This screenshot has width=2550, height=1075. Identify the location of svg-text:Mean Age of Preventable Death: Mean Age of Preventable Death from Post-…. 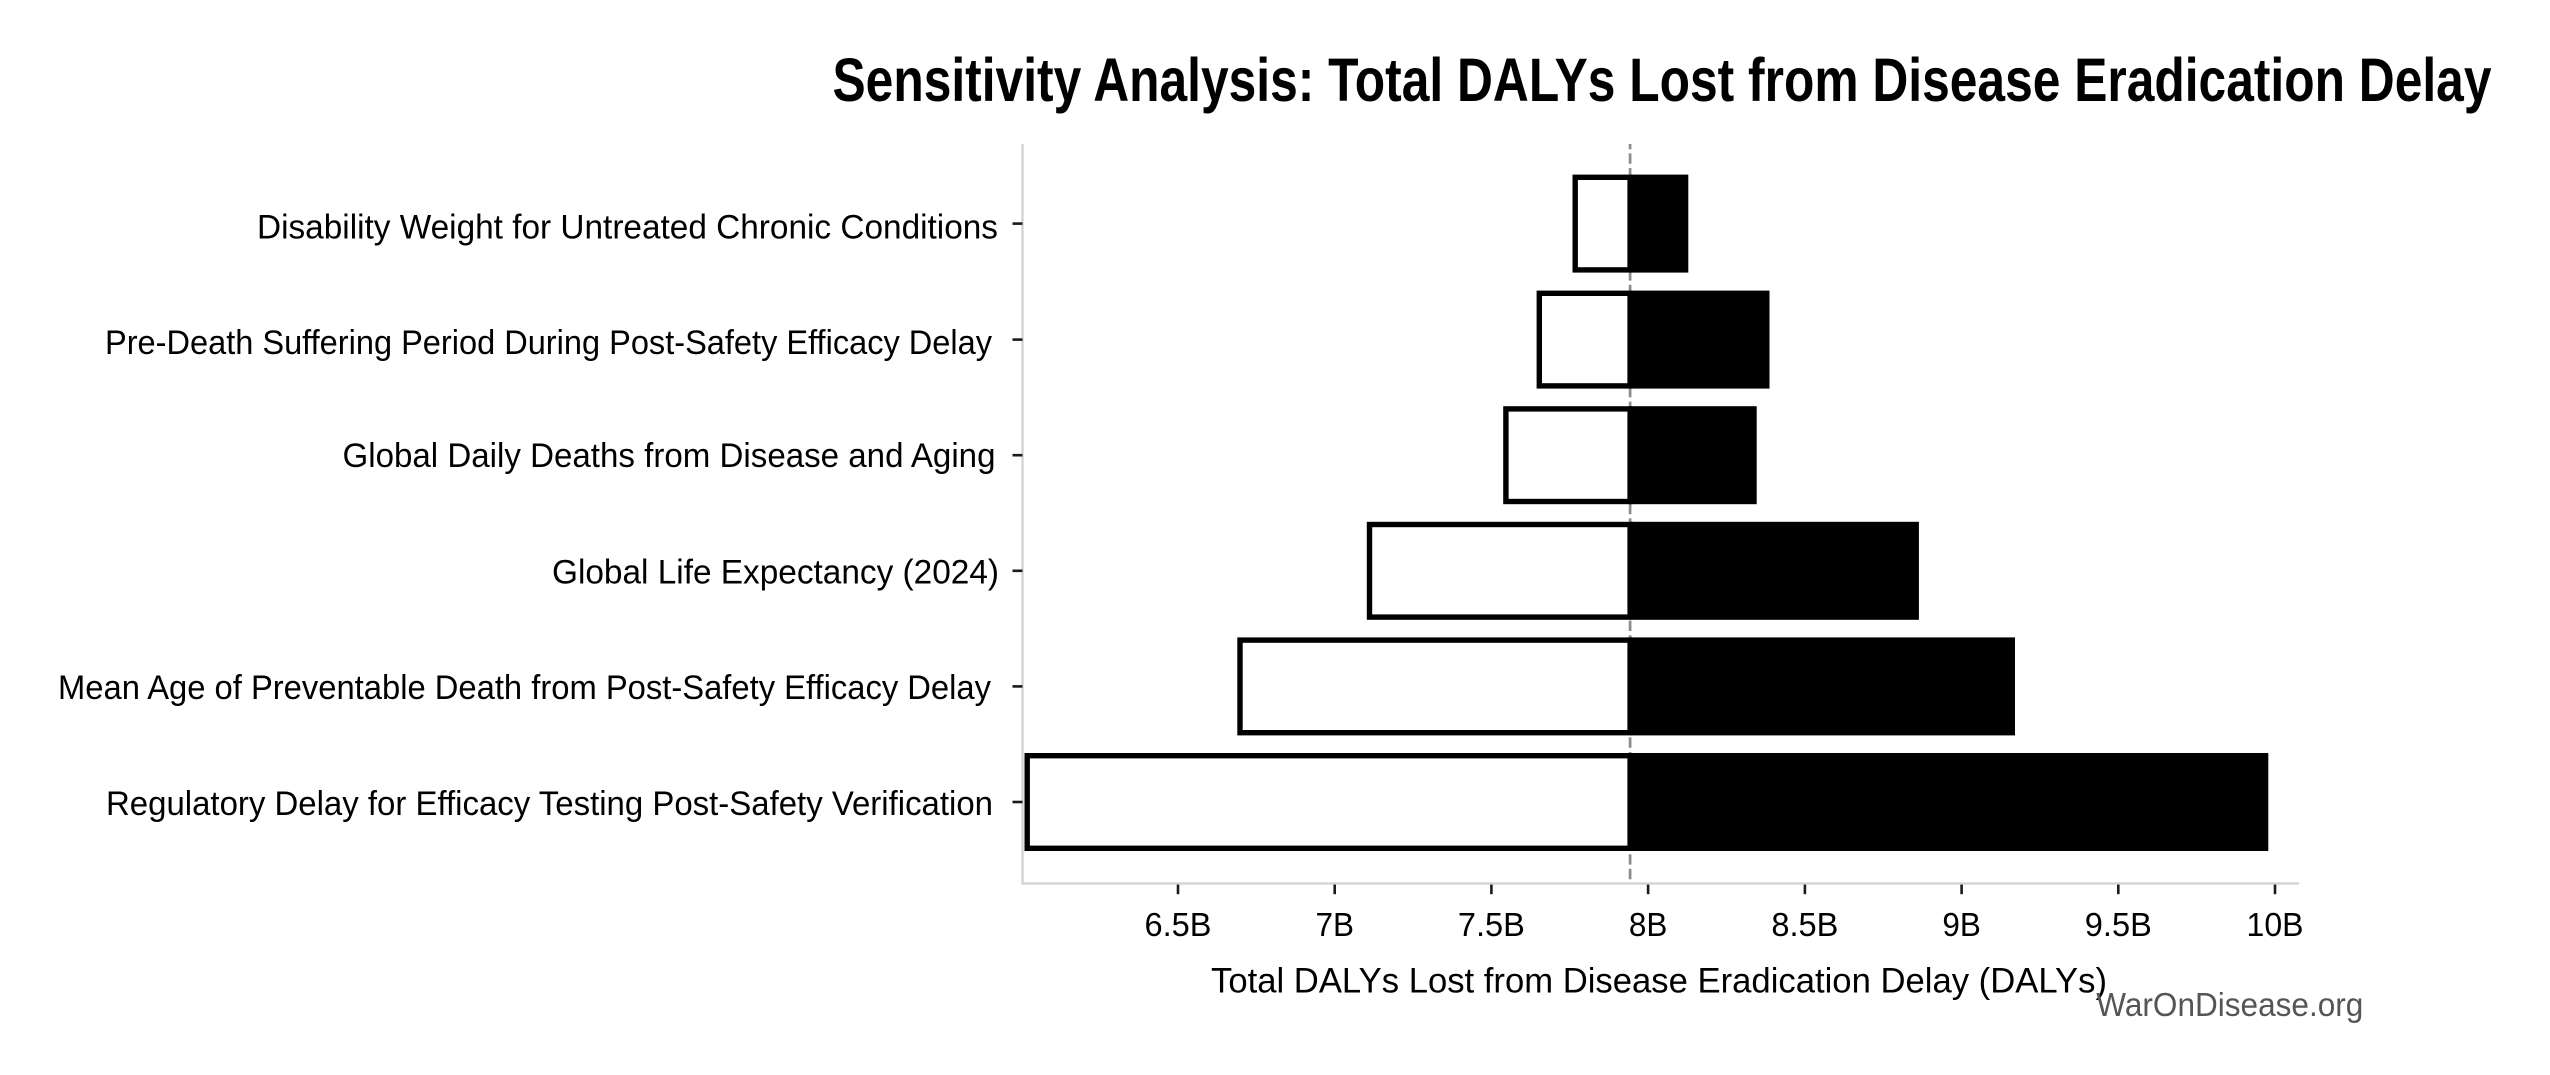
(524, 688).